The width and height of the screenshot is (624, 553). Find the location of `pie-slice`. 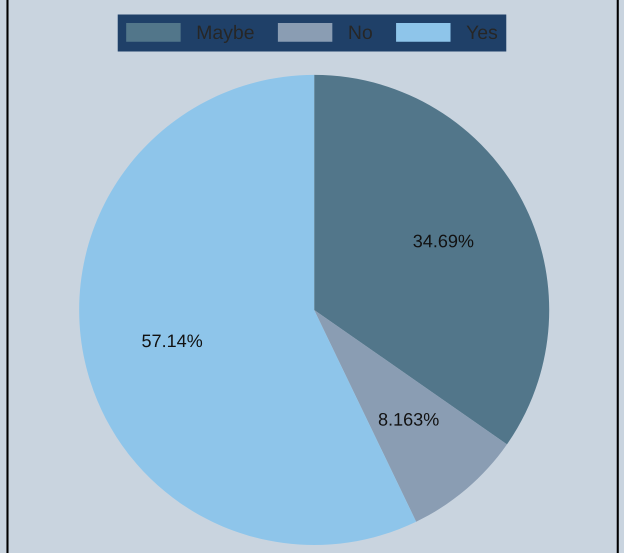

pie-slice is located at coordinates (410, 416).